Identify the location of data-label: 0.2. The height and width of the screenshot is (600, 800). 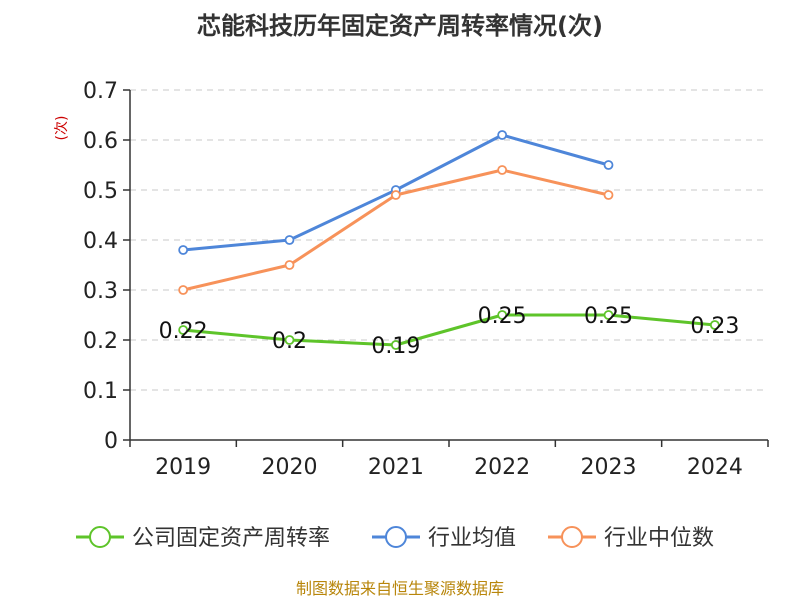
(289, 341).